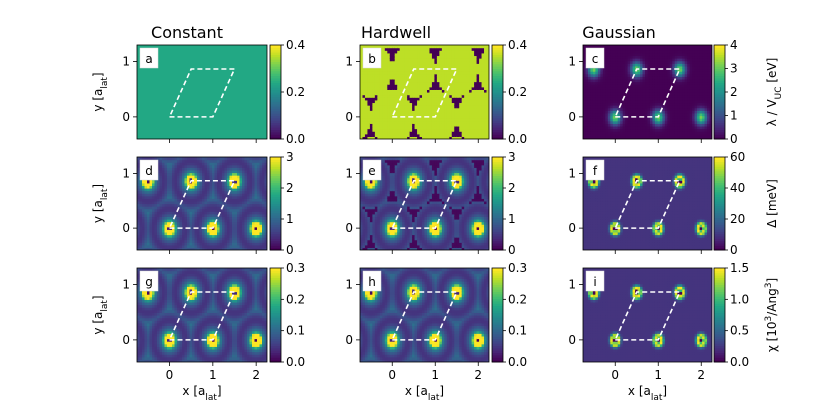 This screenshot has height=407, width=814. Describe the element at coordinates (126, 117) in the screenshot. I see `y-tick-label: 0` at that location.